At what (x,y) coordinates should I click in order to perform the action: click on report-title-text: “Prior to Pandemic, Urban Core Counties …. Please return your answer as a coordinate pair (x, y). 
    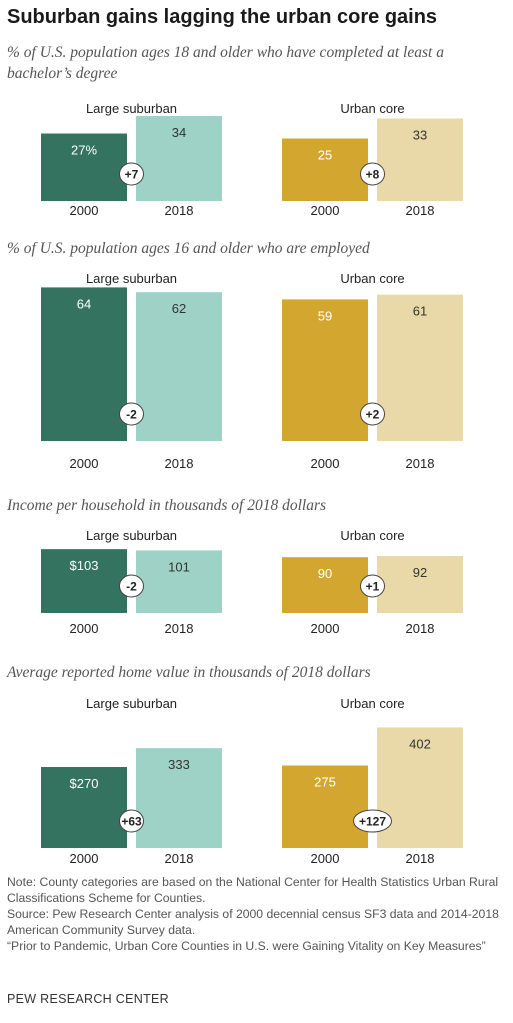
    Looking at the image, I should click on (246, 946).